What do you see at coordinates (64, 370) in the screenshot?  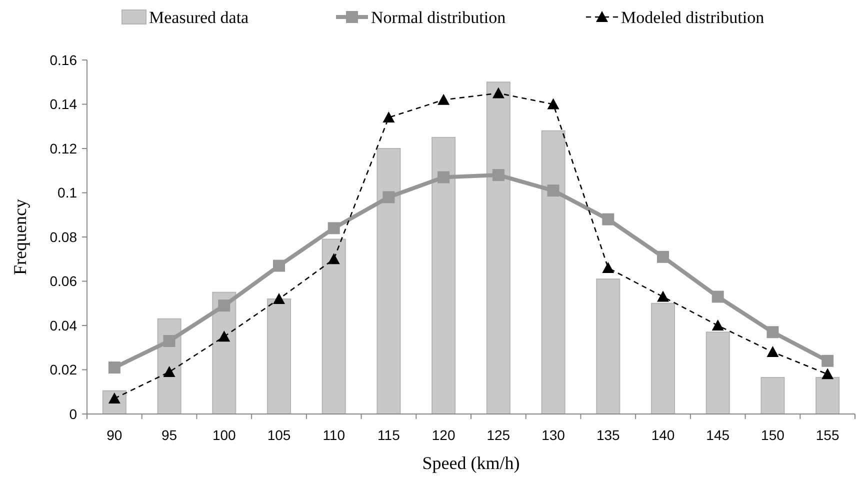 I see `y-tick-label: 0.02` at bounding box center [64, 370].